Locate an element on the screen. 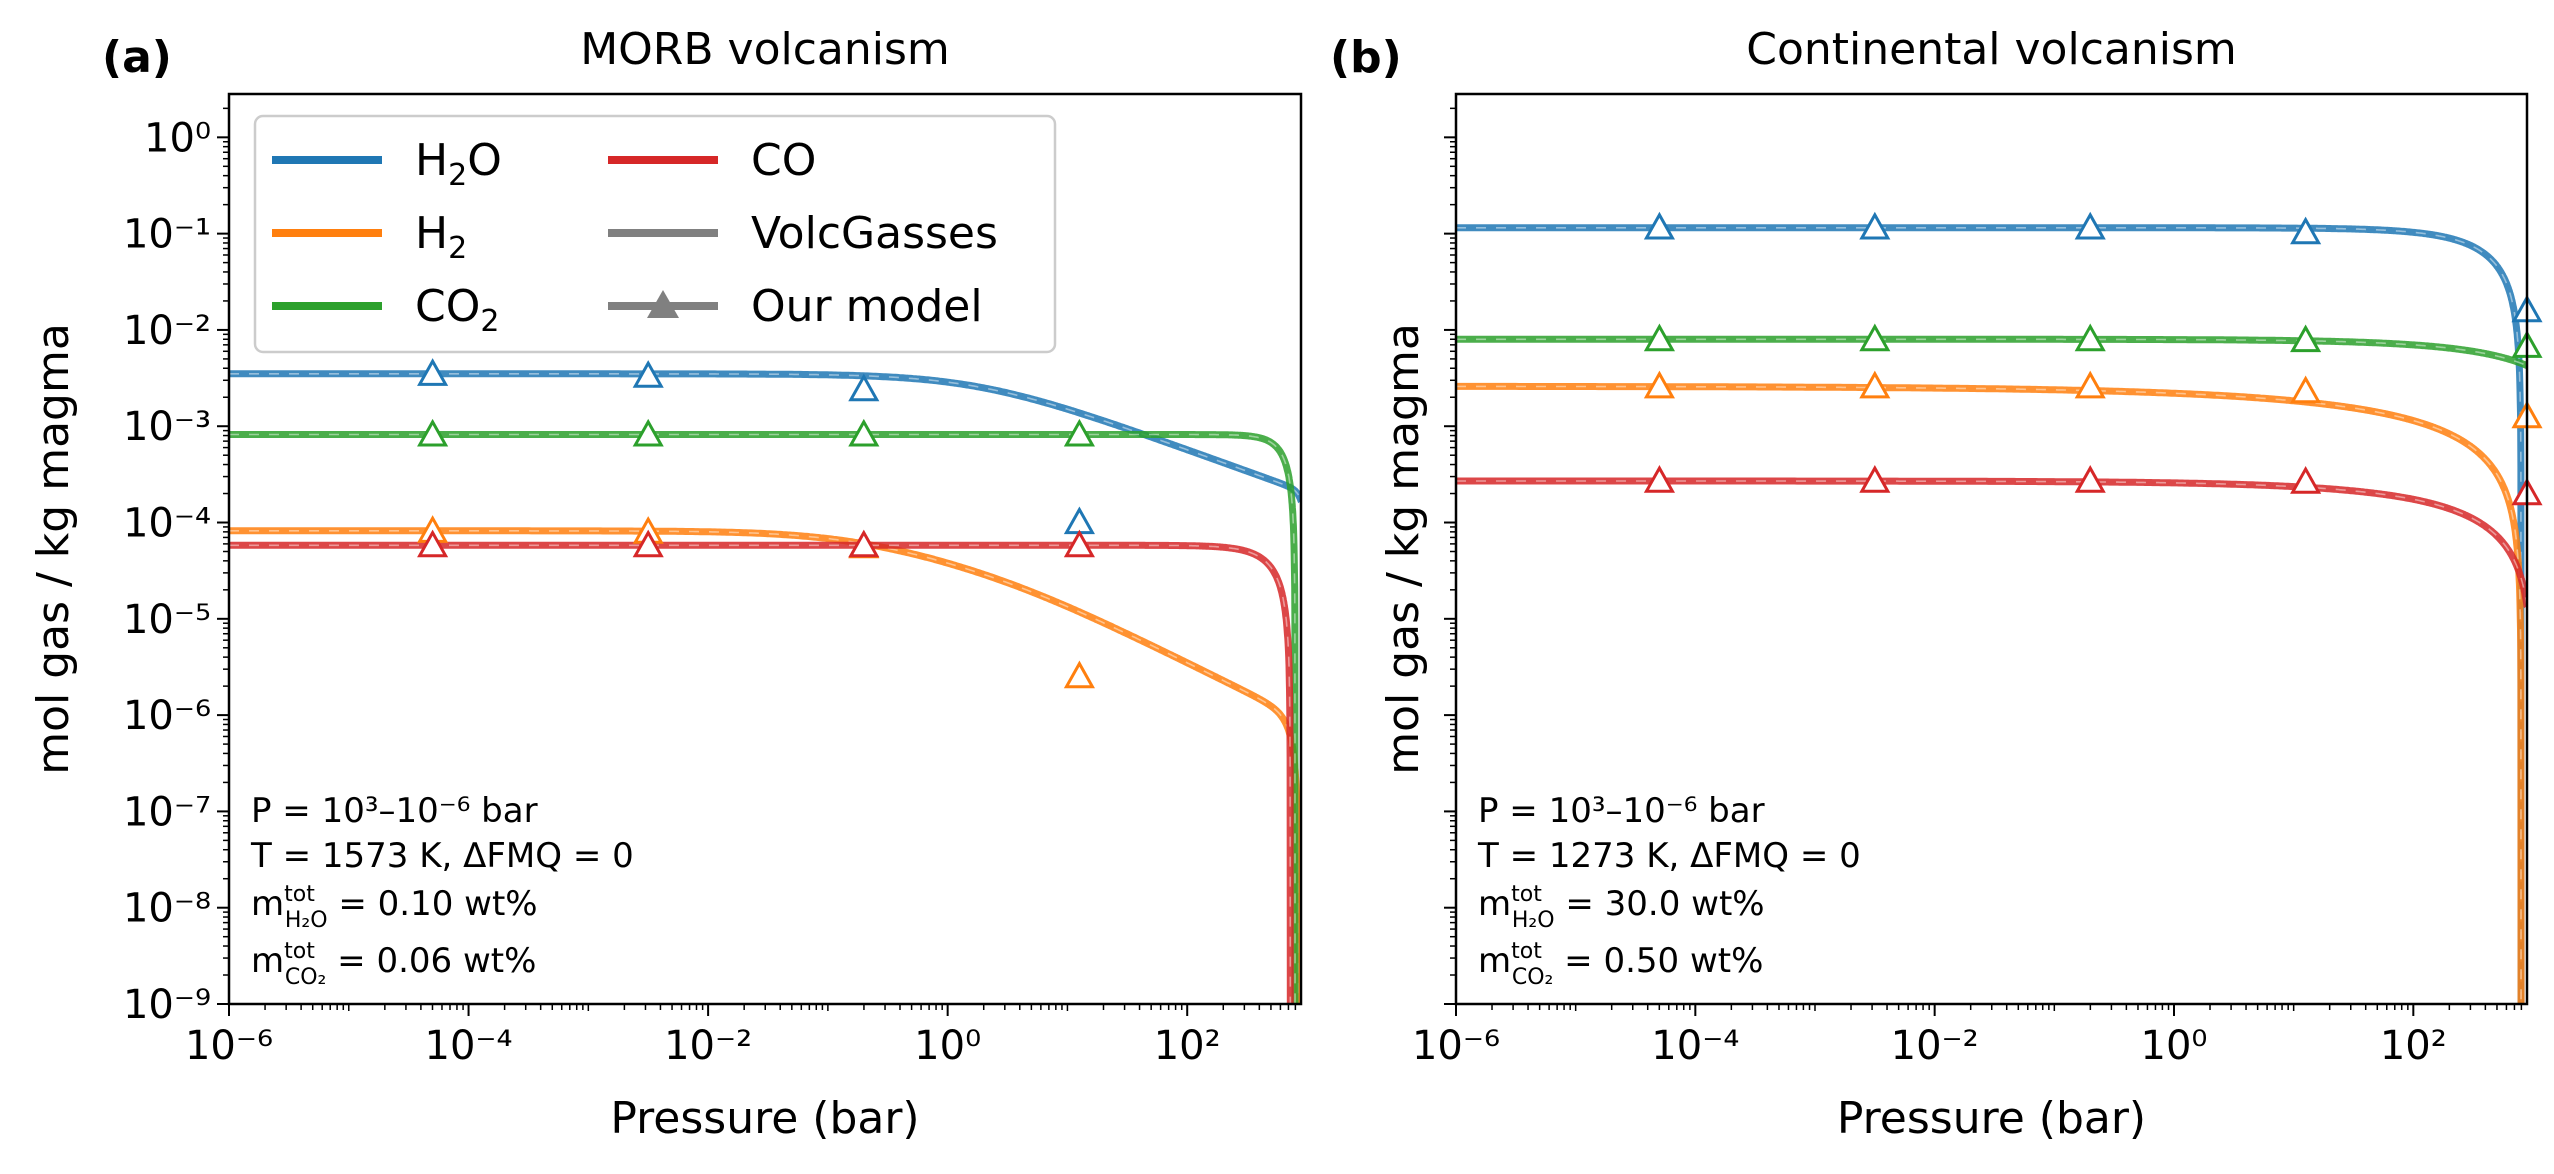 This screenshot has width=2554, height=1174. legend-marker-ourmodel is located at coordinates (663, 304).